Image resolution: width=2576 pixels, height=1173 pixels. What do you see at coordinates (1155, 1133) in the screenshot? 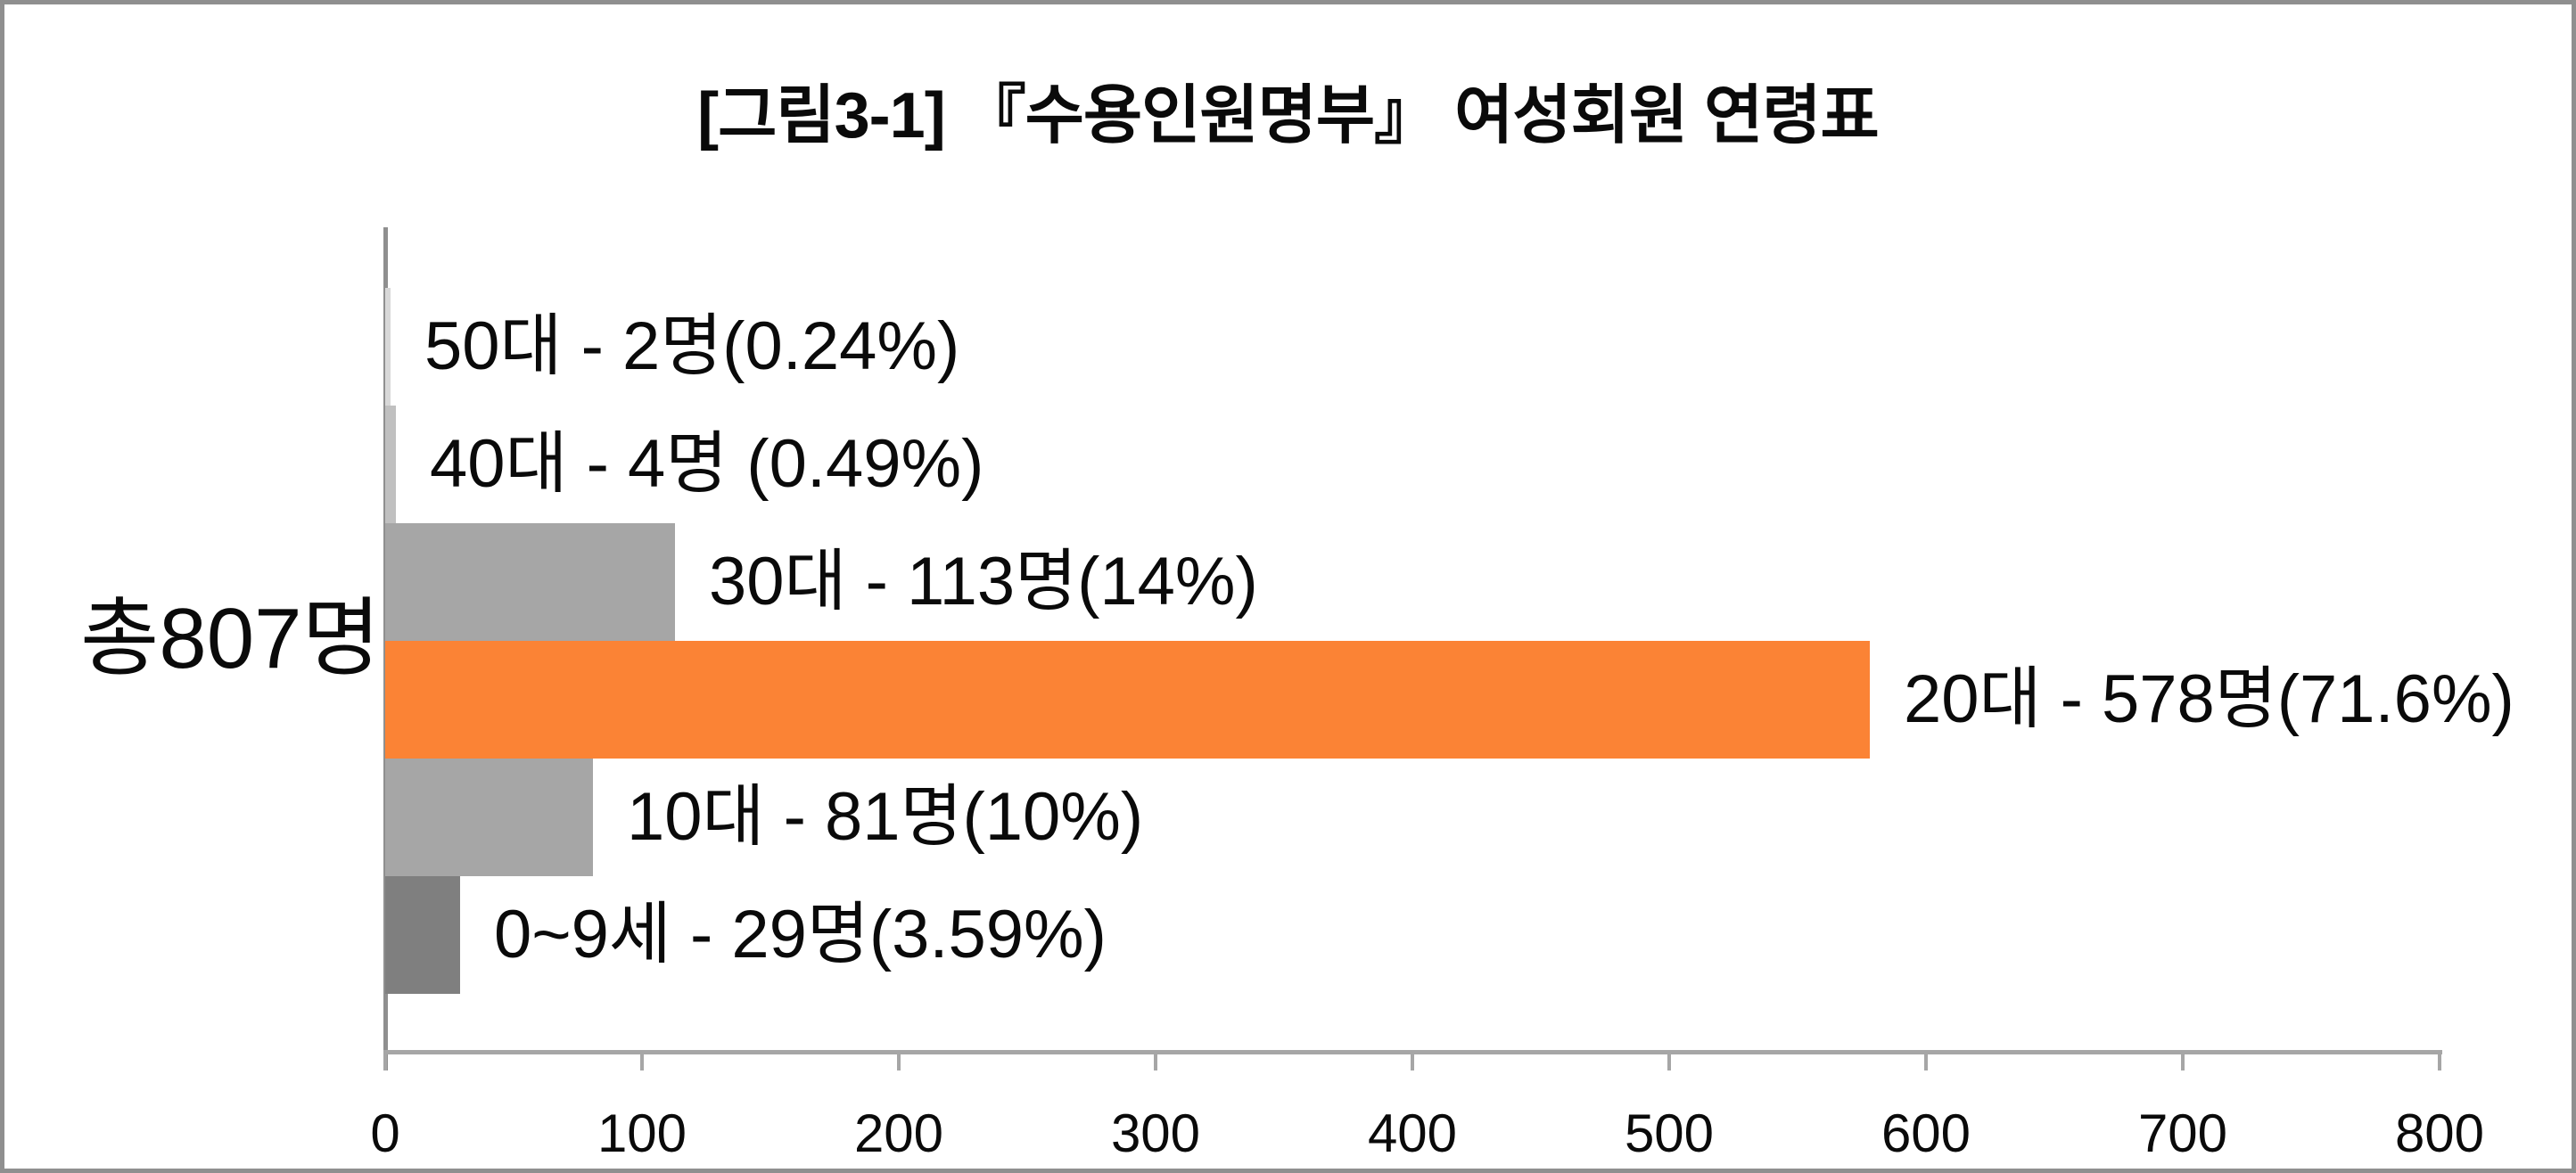
I see `x-axis-tick-label: 300` at bounding box center [1155, 1133].